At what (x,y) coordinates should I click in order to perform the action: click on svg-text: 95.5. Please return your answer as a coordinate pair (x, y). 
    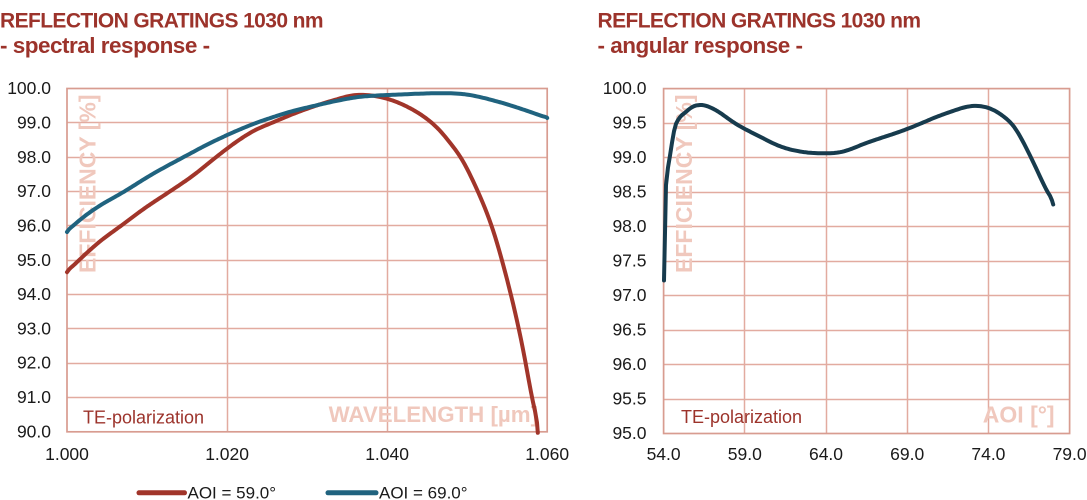
    Looking at the image, I should click on (629, 399).